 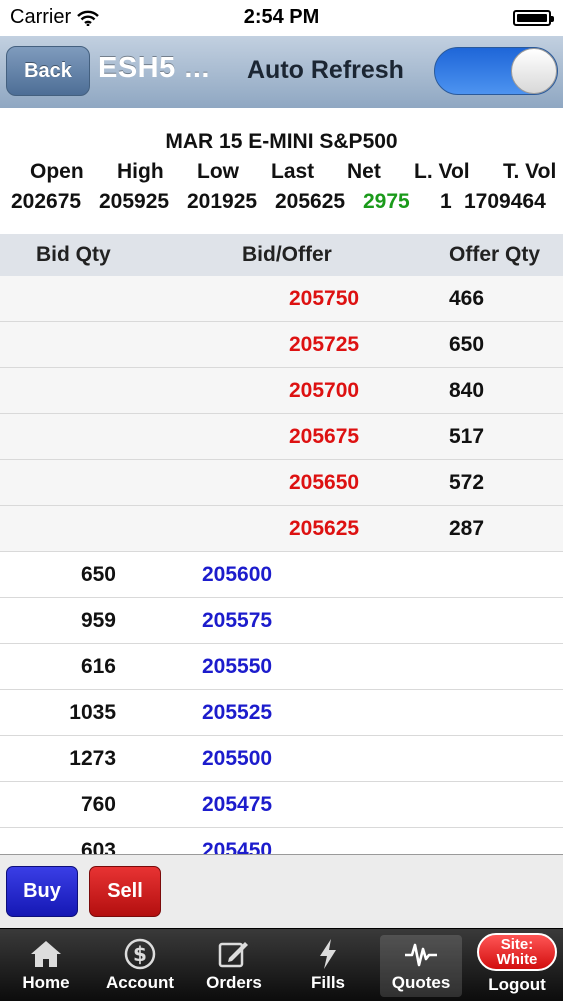 I want to click on bid-qty: 760, so click(x=98, y=804).